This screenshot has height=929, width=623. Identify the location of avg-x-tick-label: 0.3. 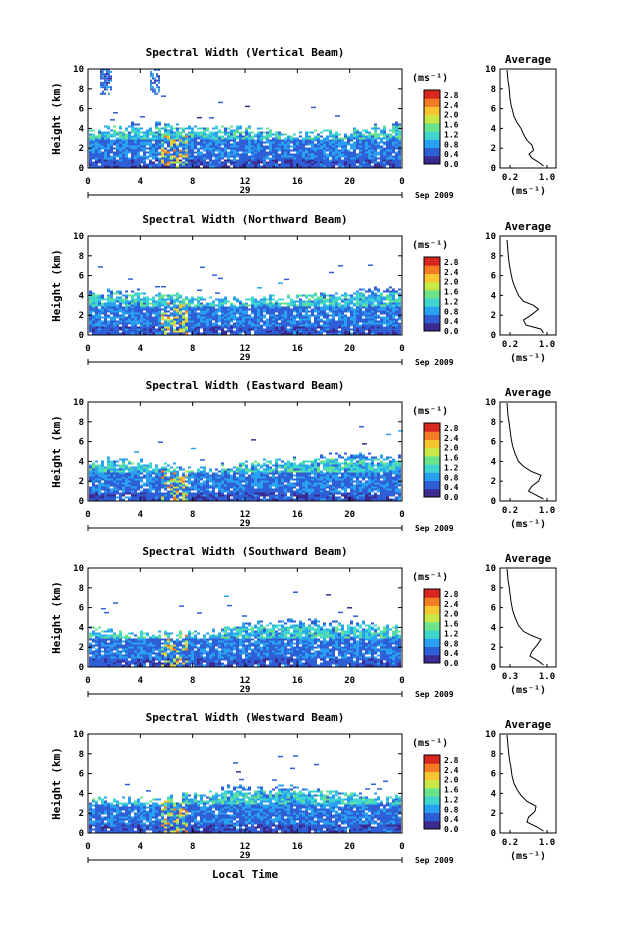
(510, 677).